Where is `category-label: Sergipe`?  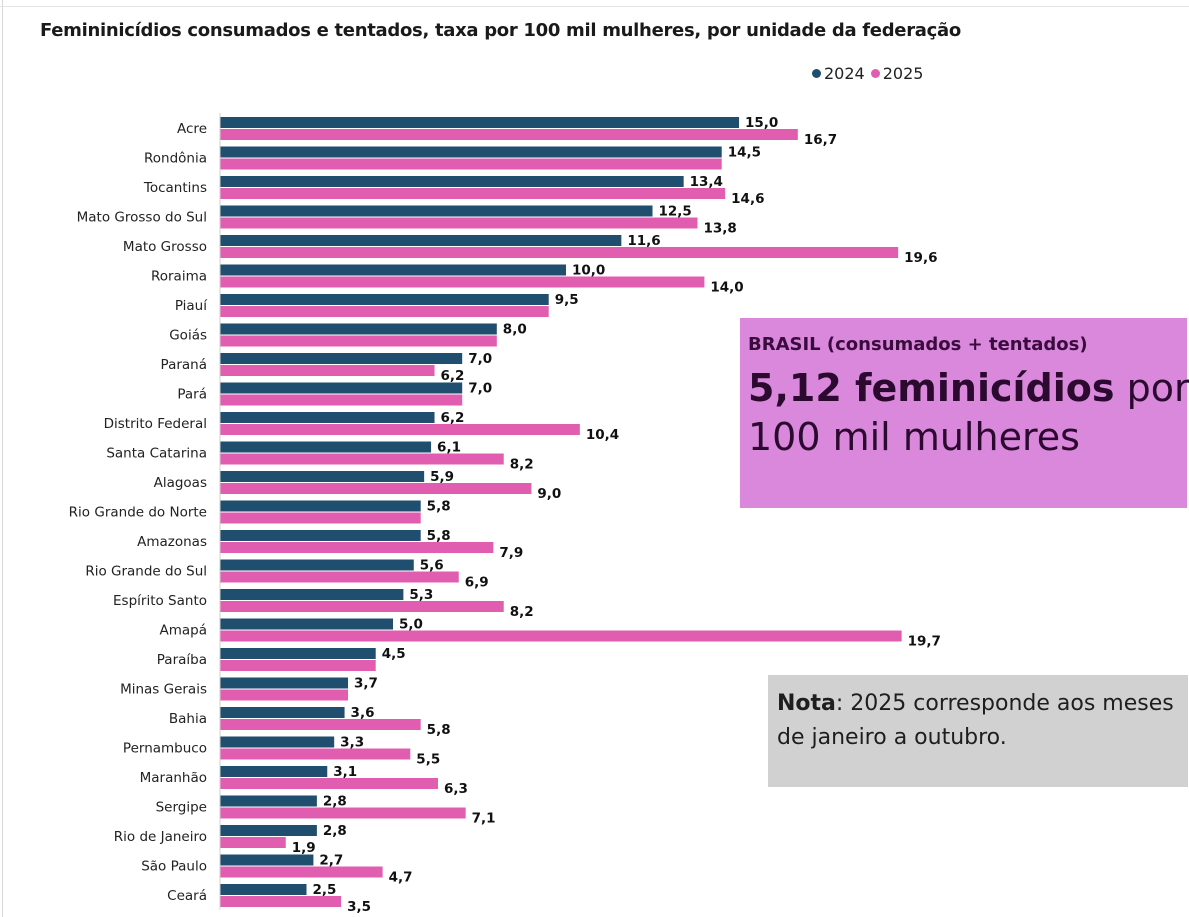
category-label: Sergipe is located at coordinates (181, 808).